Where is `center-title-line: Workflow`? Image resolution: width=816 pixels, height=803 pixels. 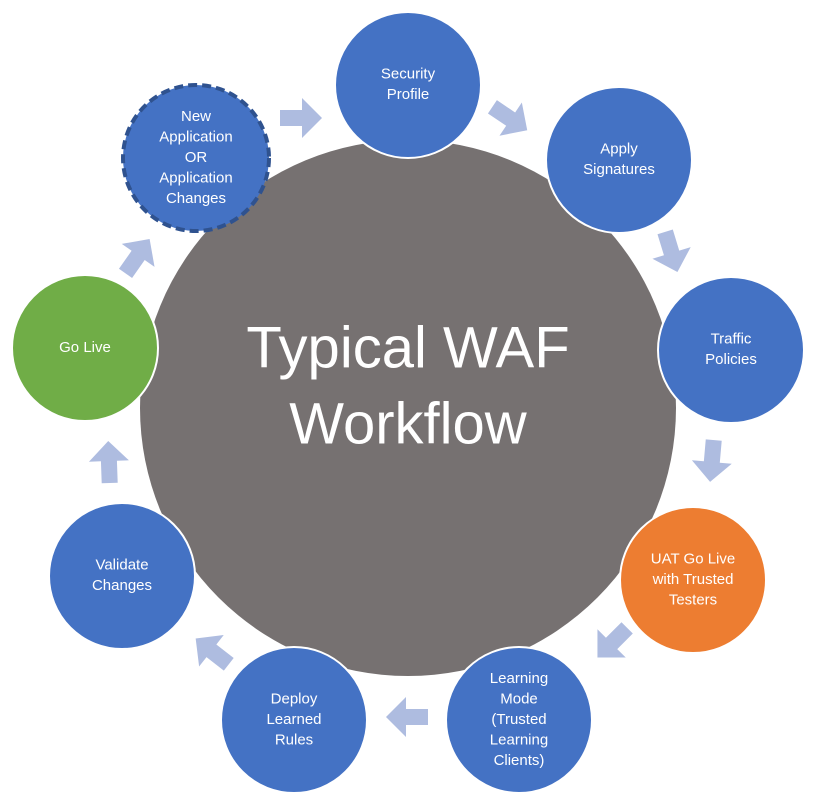 center-title-line: Workflow is located at coordinates (408, 423).